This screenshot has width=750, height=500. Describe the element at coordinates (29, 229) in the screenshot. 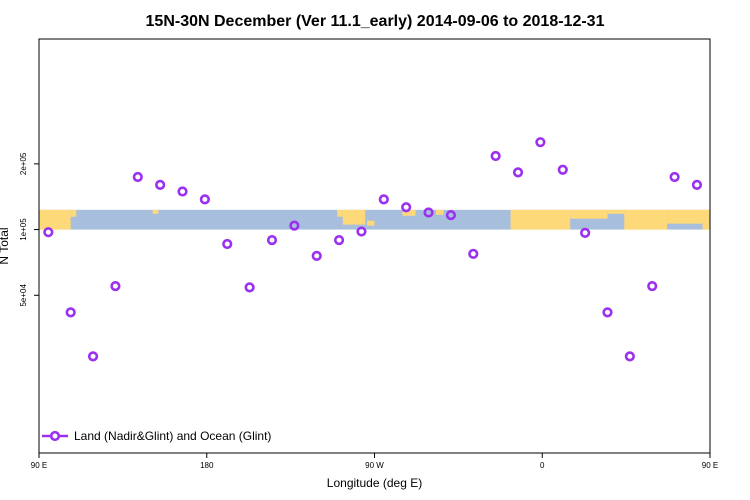

I see `y-axis-ticks: 5e+04 1e+05 2e+05` at that location.